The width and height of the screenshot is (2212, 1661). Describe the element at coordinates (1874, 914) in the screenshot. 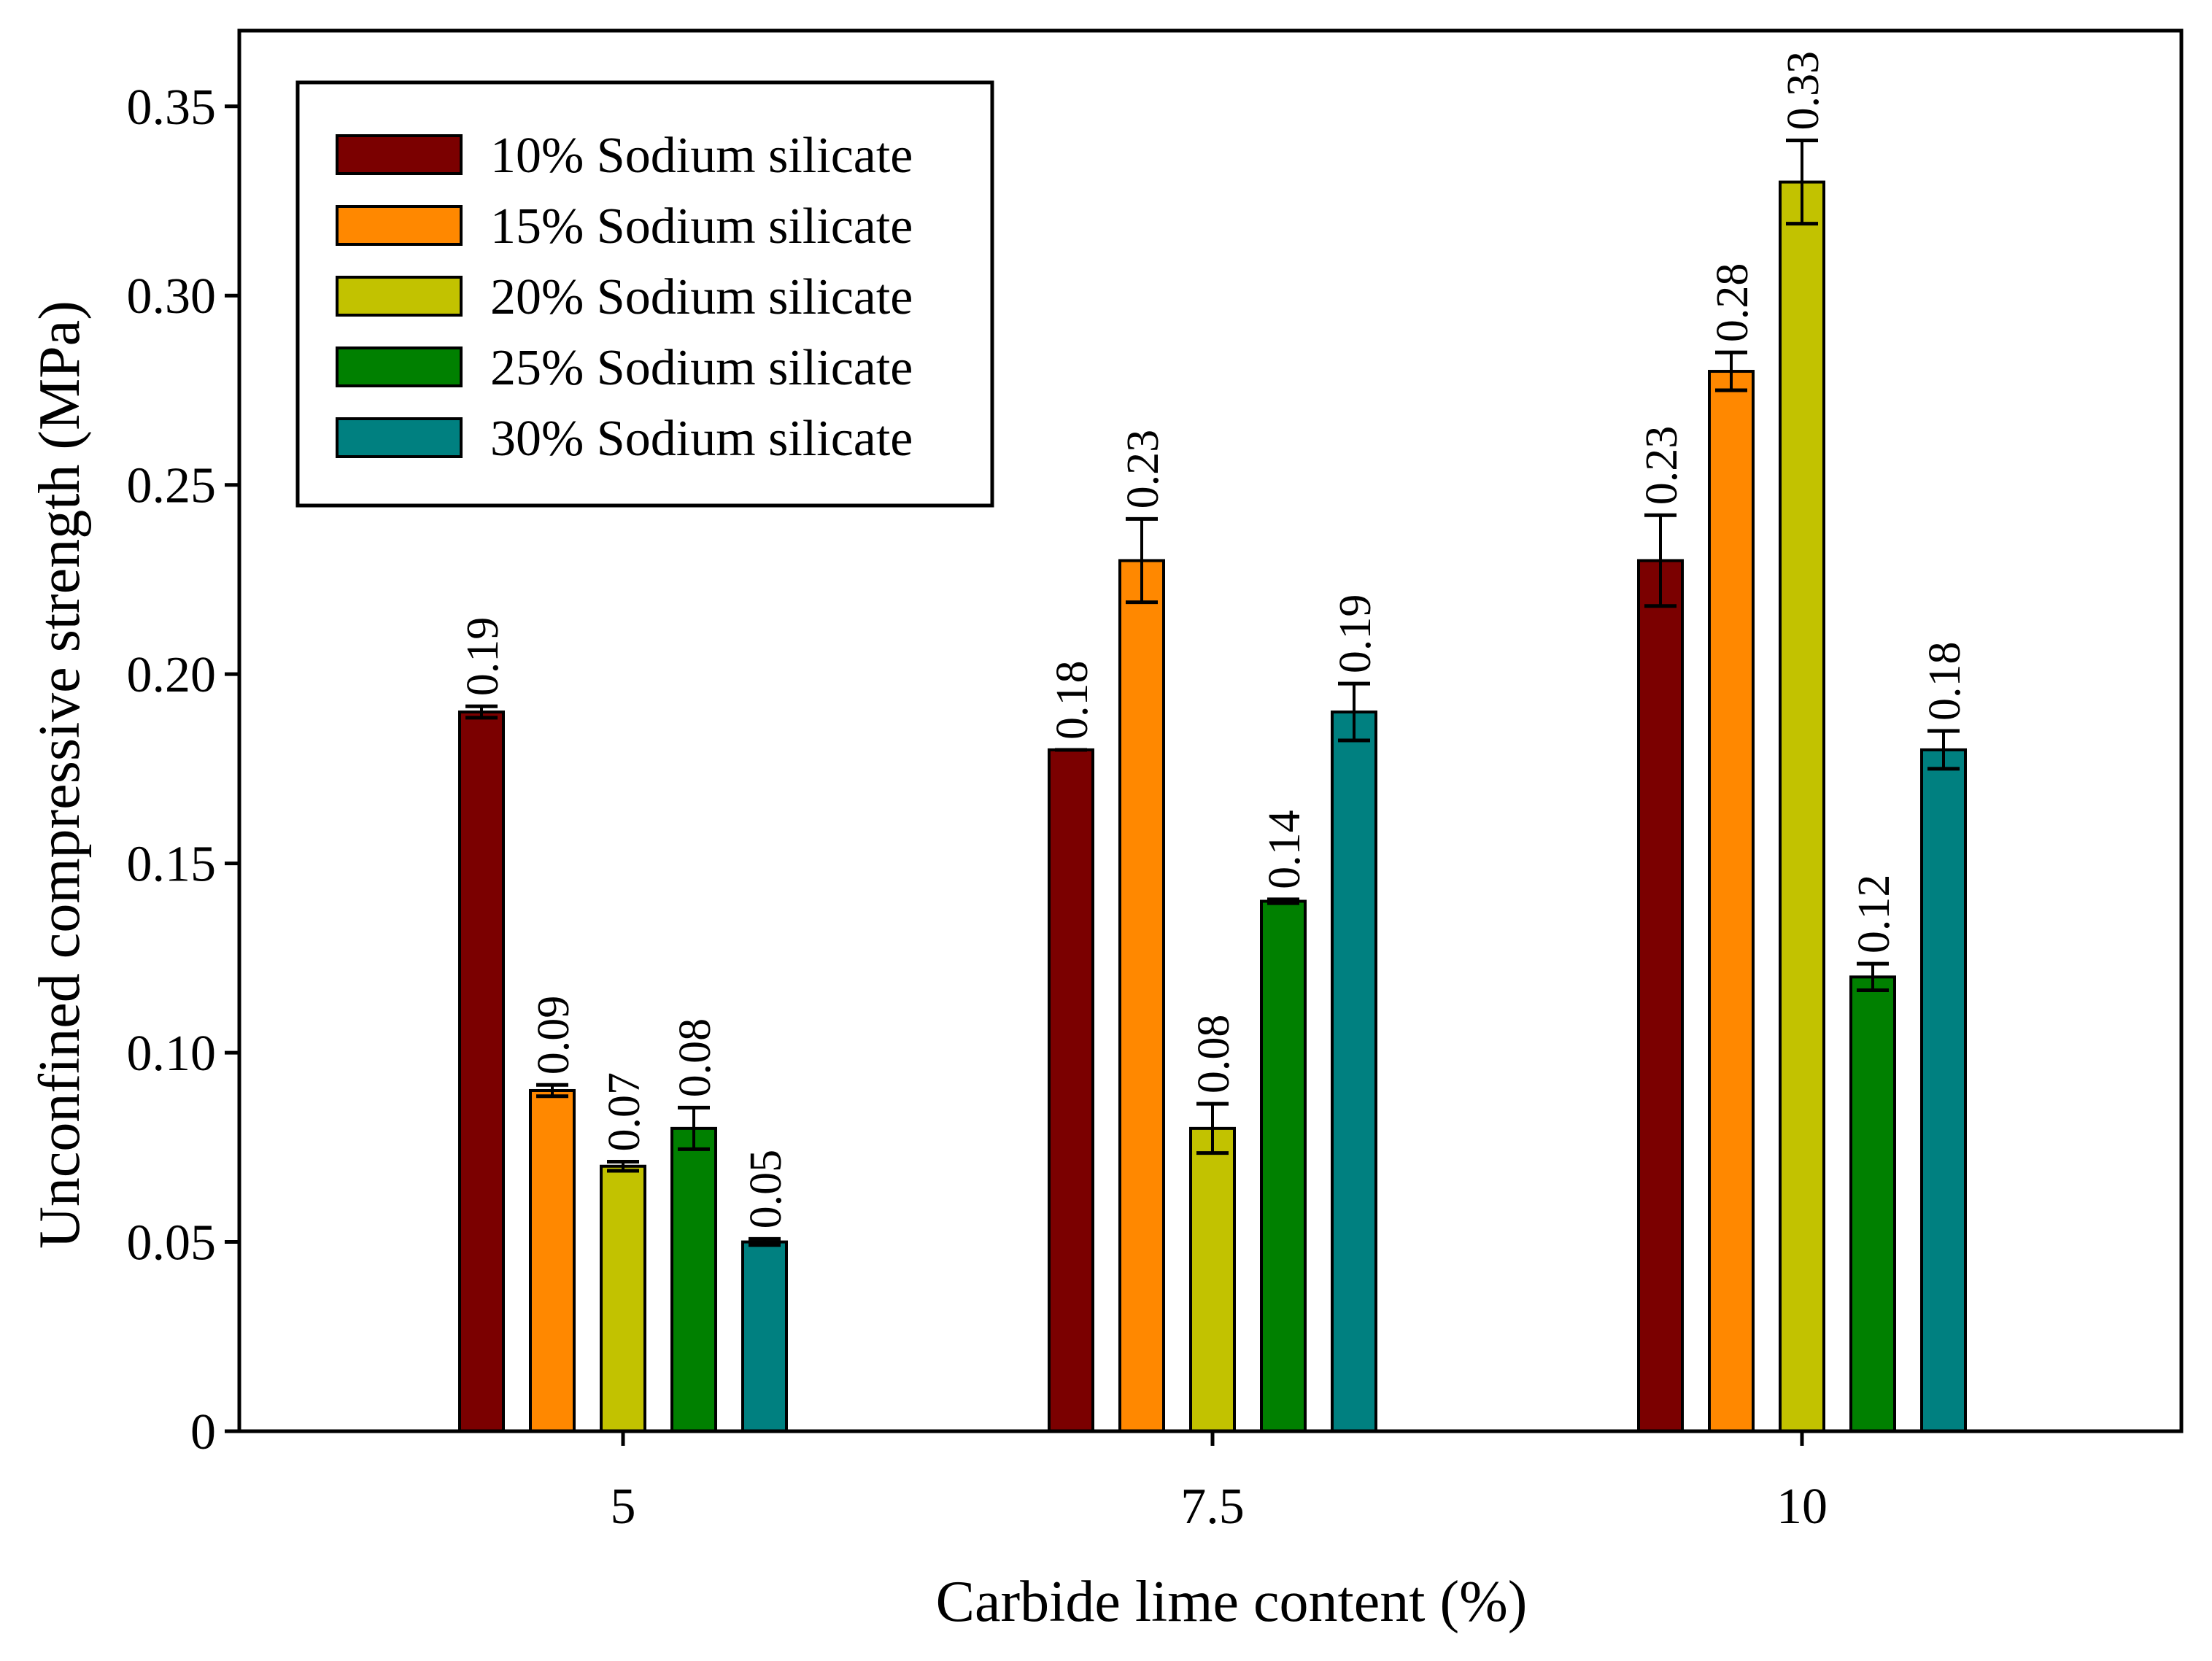

I see `data-label: 0.12` at that location.